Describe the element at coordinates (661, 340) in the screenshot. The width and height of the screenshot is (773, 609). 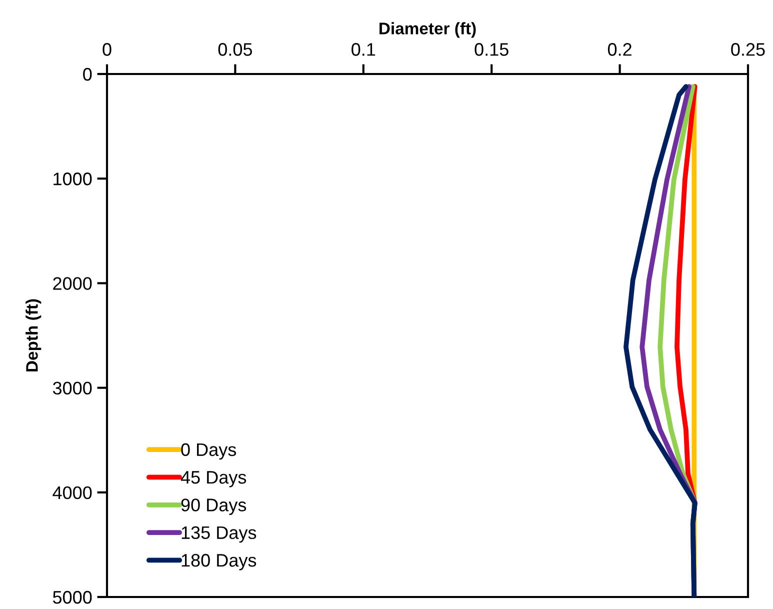
I see `line-series` at that location.